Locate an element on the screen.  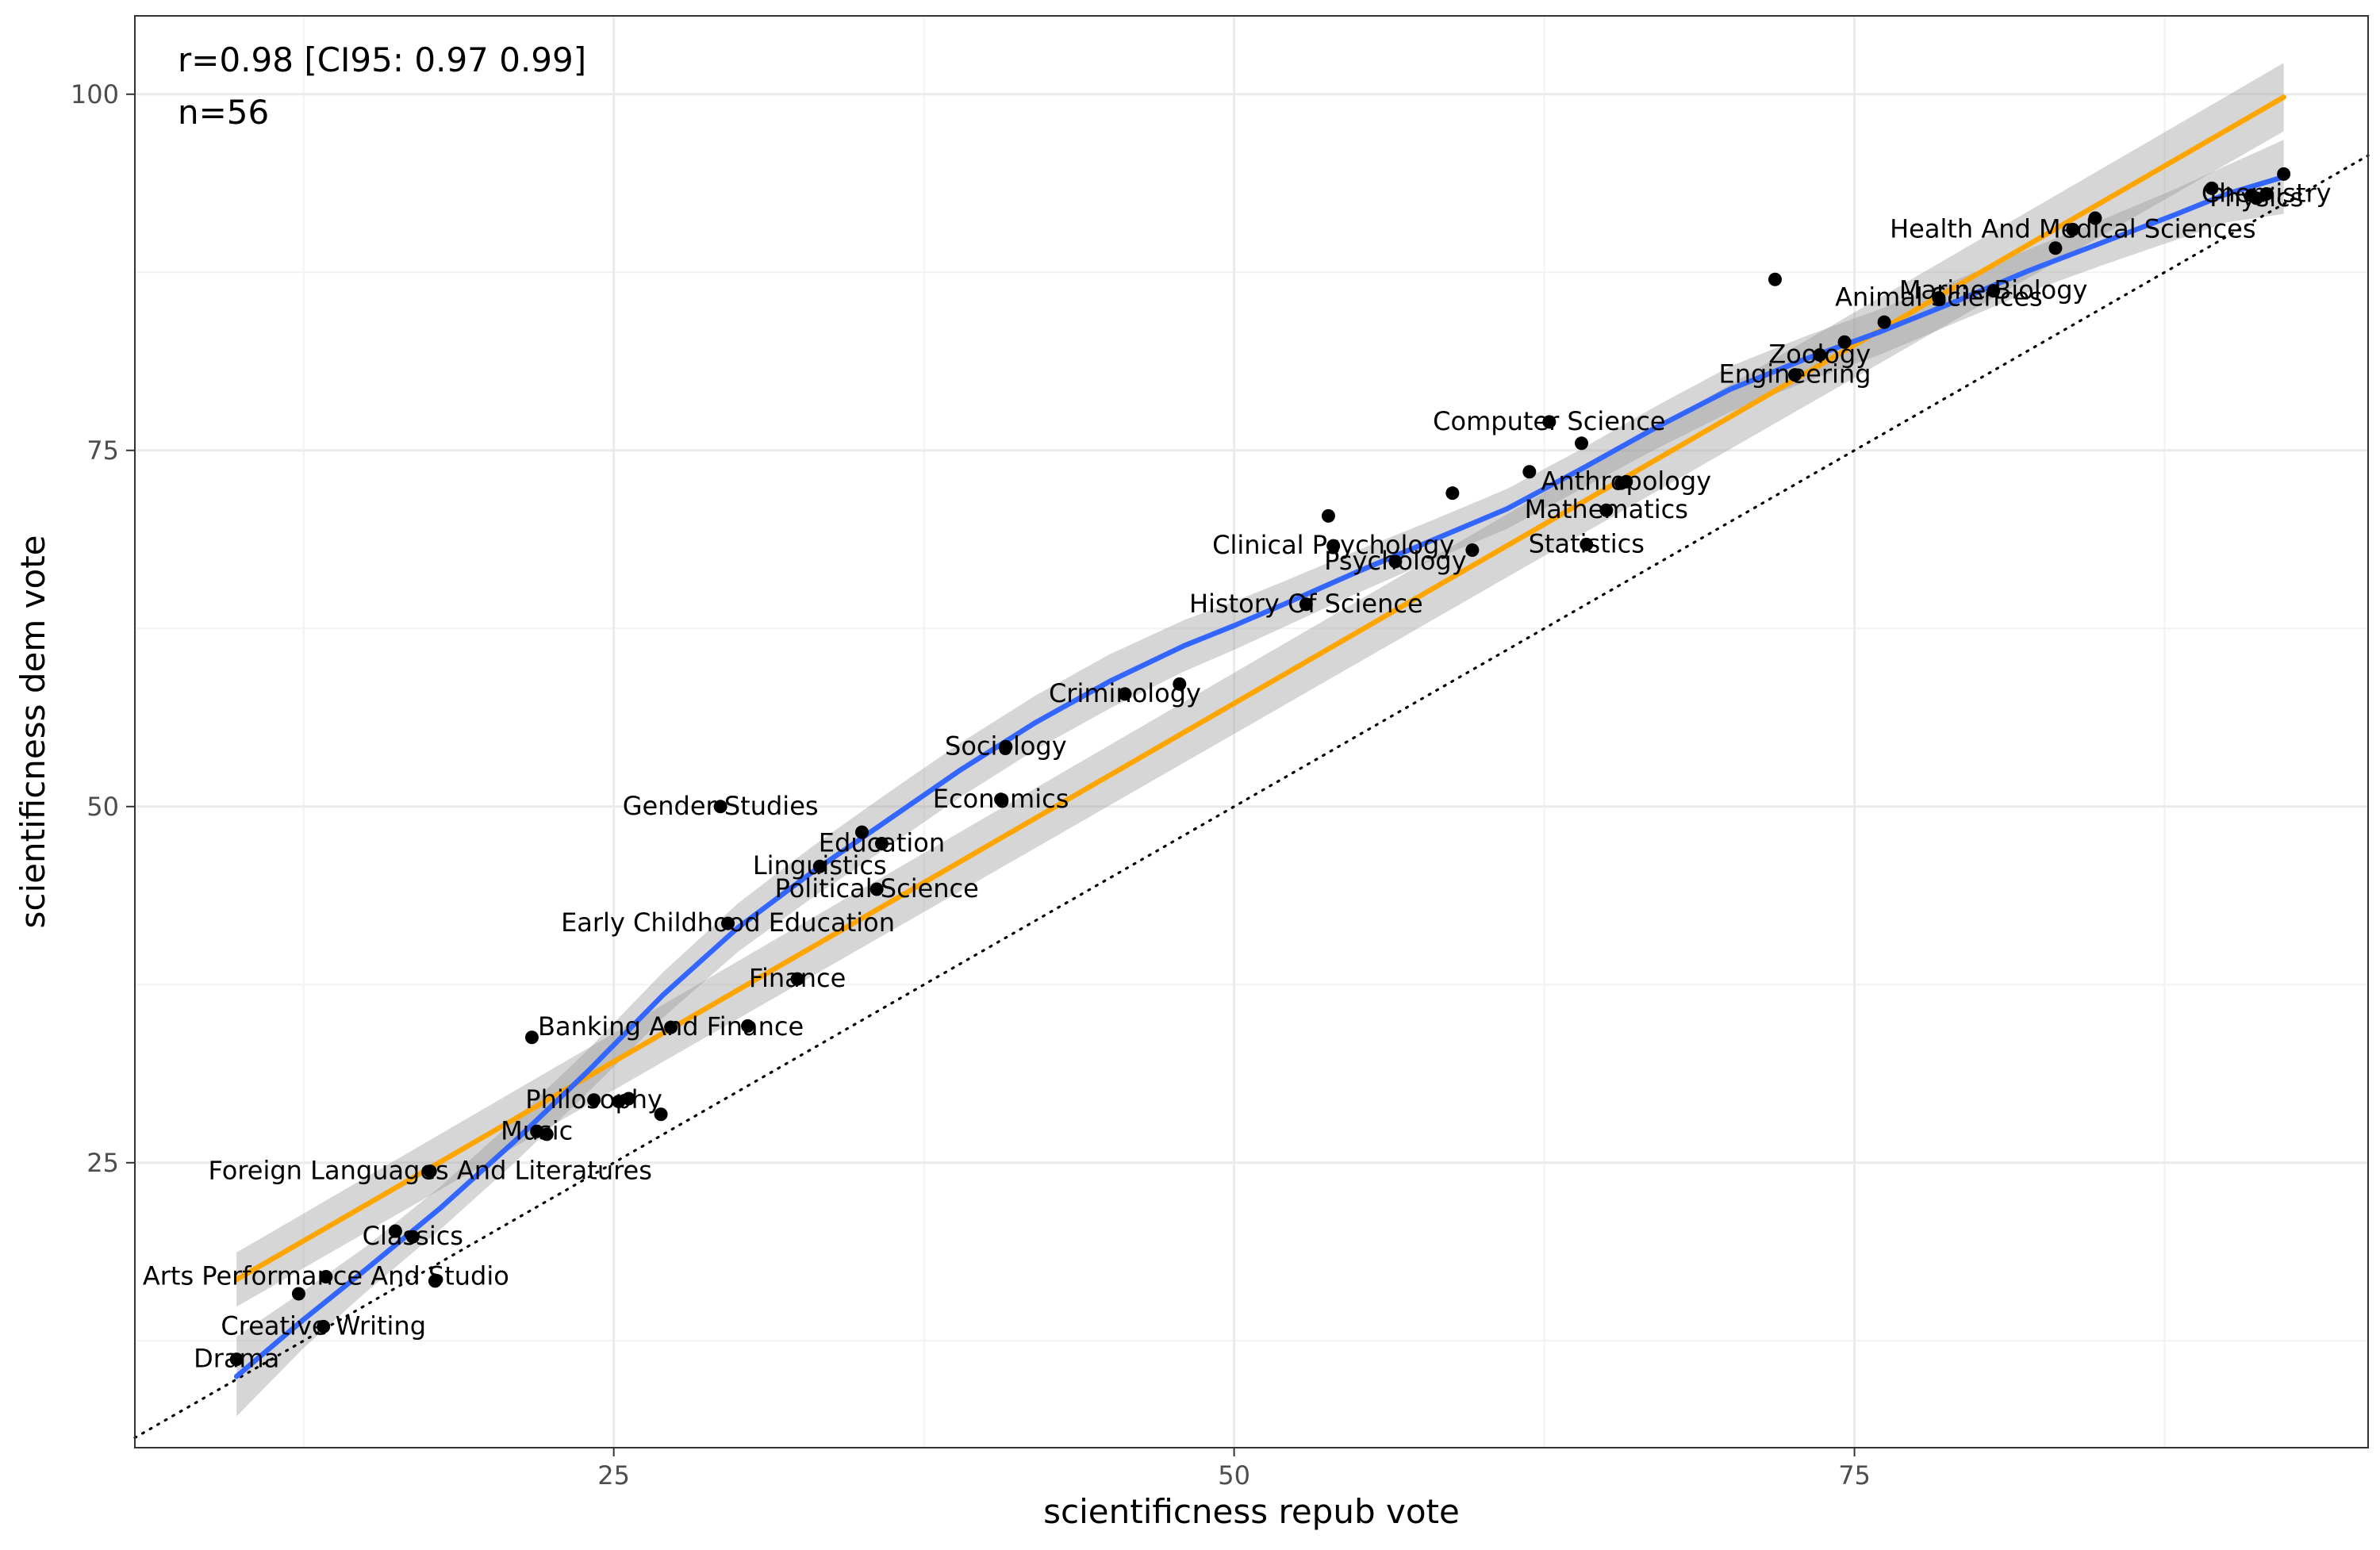
x-tick-label: 25 is located at coordinates (613, 1475).